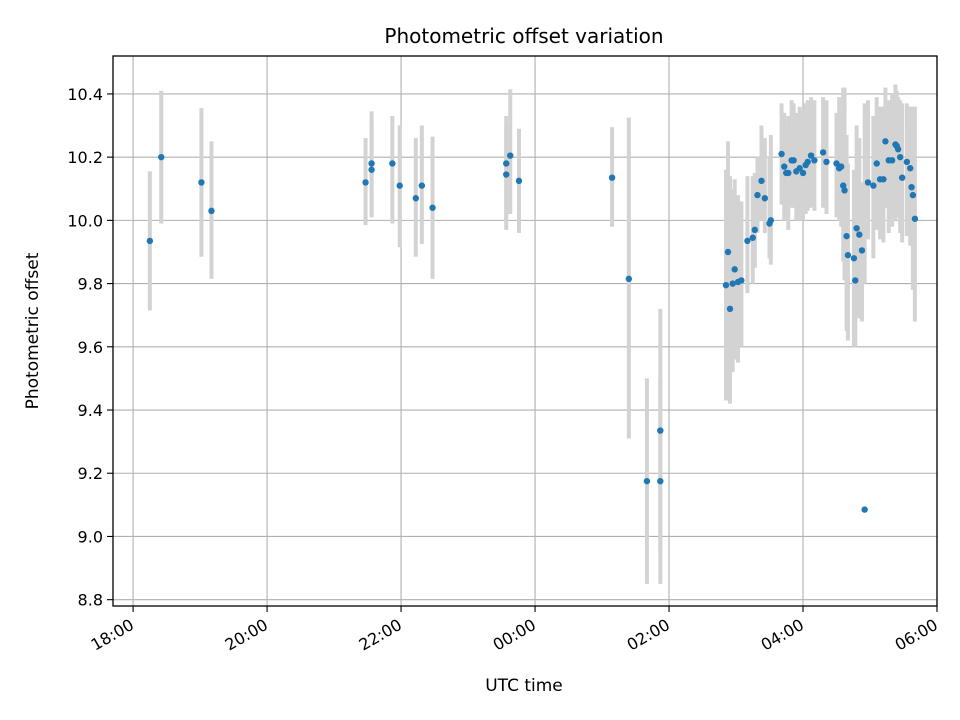  Describe the element at coordinates (90, 284) in the screenshot. I see `y-tick-label: 9.8` at that location.